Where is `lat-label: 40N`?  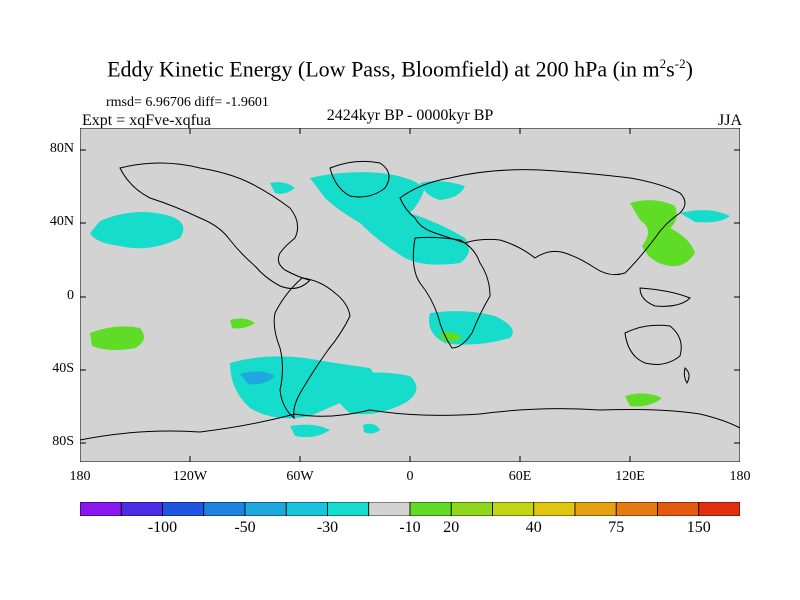 lat-label: 40N is located at coordinates (61, 221).